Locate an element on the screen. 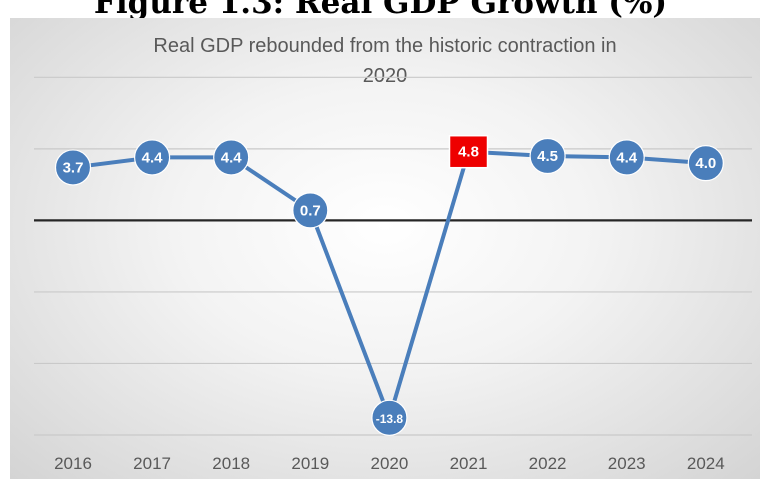 The image size is (761, 479). chart-title-line-2: 2020 is located at coordinates (385, 76).